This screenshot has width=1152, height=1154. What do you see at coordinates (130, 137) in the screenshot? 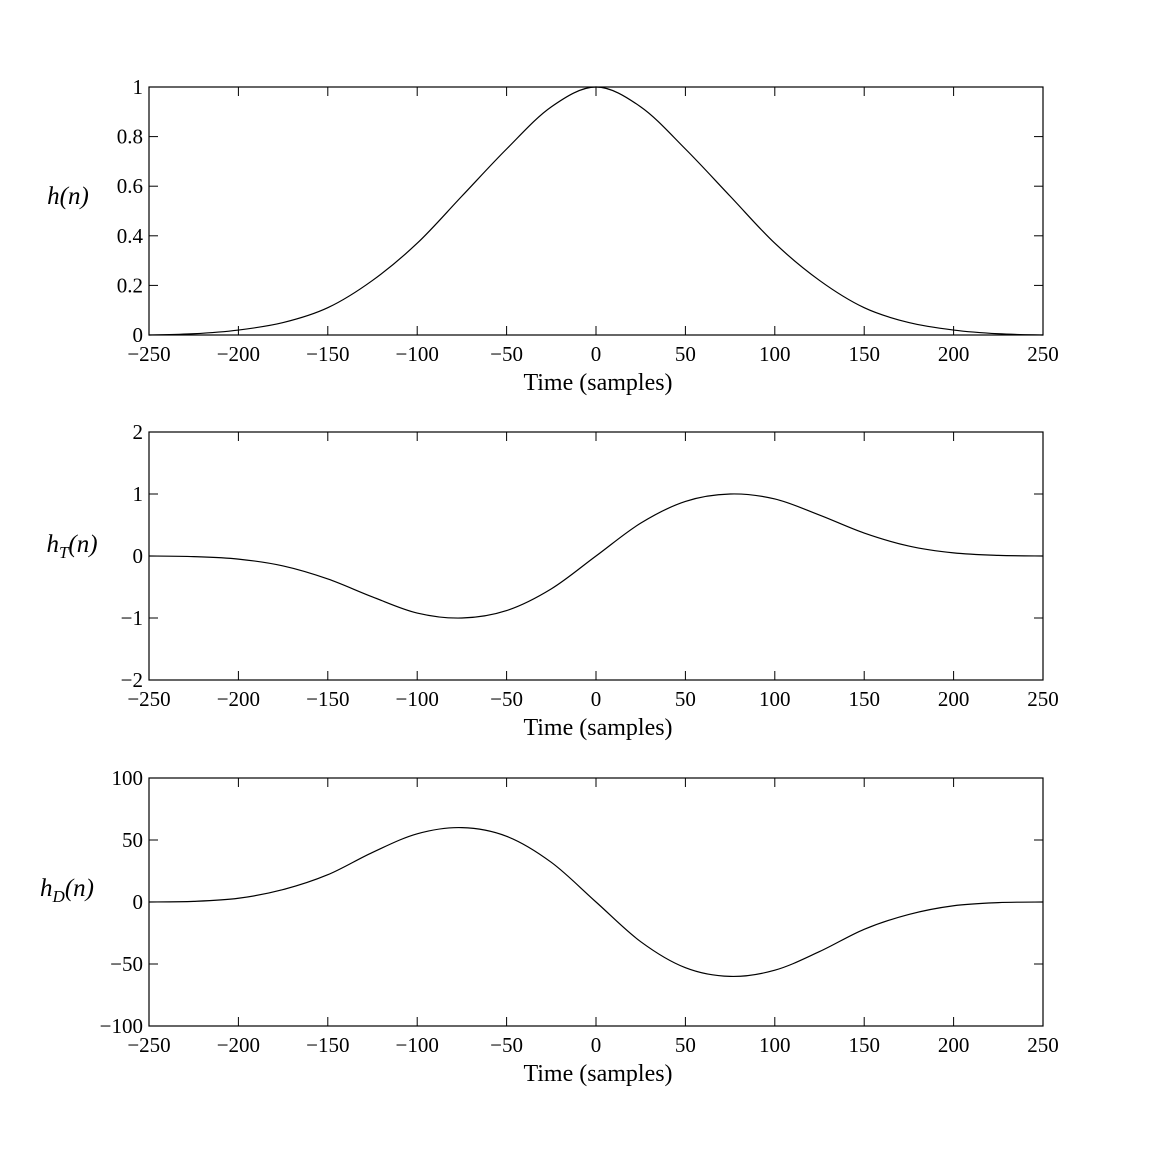
I see `y-tick-label: 0.8` at bounding box center [130, 137].